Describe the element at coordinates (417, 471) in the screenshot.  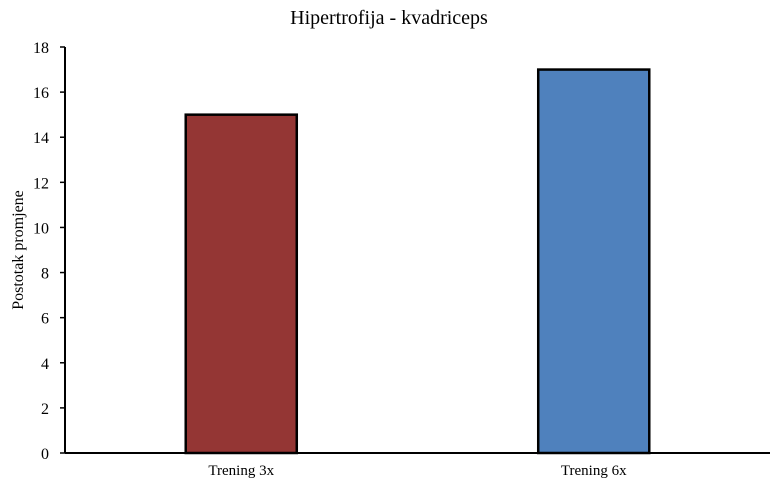
I see `x-axis-labels: Trening 3x Trening 6x` at that location.